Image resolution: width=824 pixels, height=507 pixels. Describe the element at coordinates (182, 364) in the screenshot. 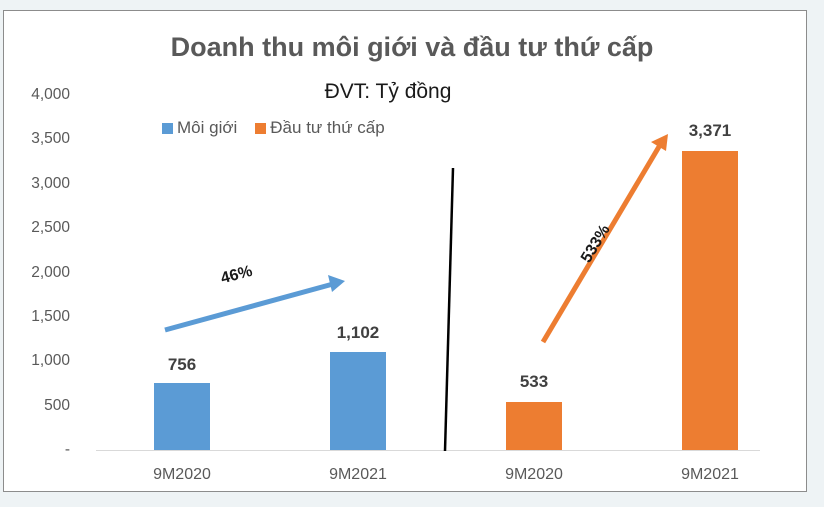

I see `bar-value-label: 756` at that location.